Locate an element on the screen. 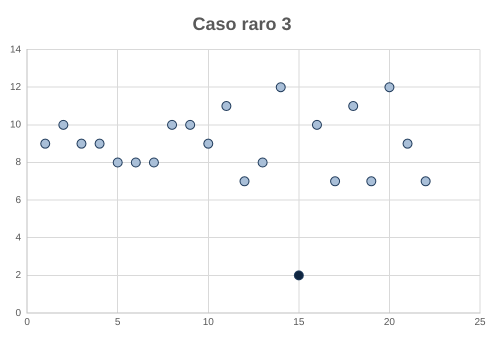  y-tick-label: 6 is located at coordinates (19, 200).